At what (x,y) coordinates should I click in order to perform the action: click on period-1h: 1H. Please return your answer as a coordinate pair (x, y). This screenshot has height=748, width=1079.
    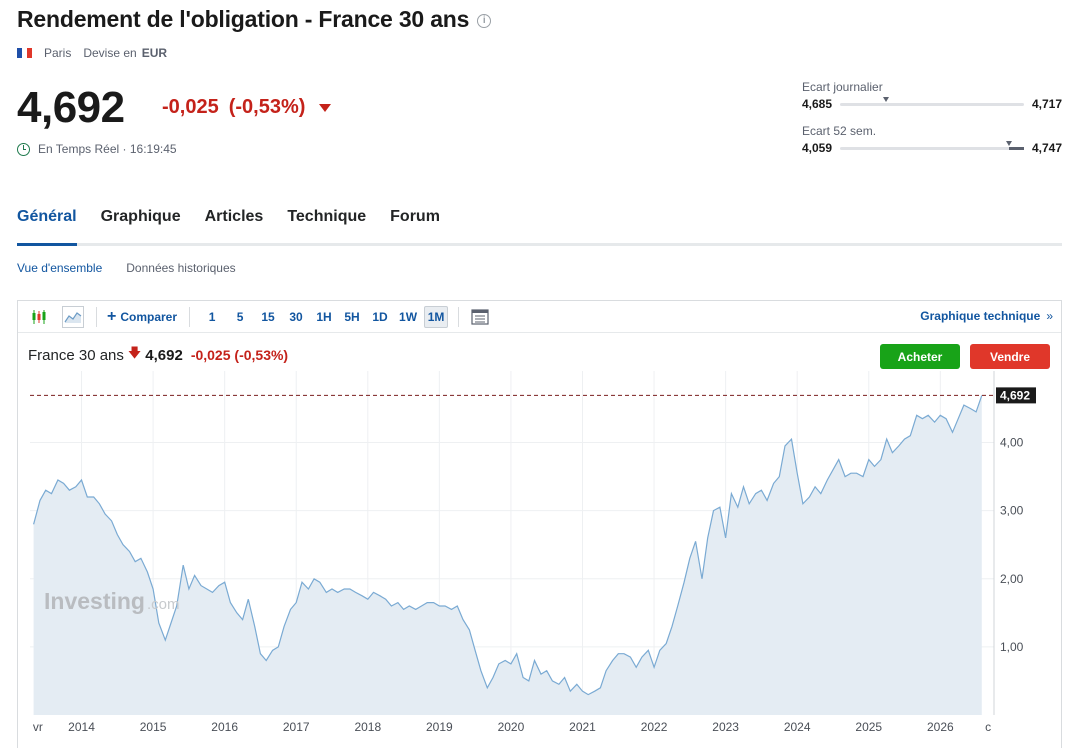
    Looking at the image, I should click on (324, 316).